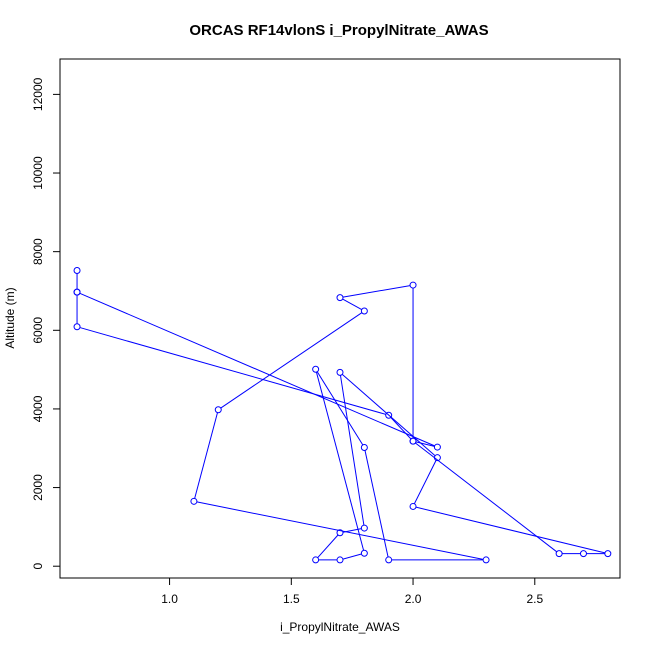  What do you see at coordinates (38, 566) in the screenshot?
I see `y-tick-label: 0` at bounding box center [38, 566].